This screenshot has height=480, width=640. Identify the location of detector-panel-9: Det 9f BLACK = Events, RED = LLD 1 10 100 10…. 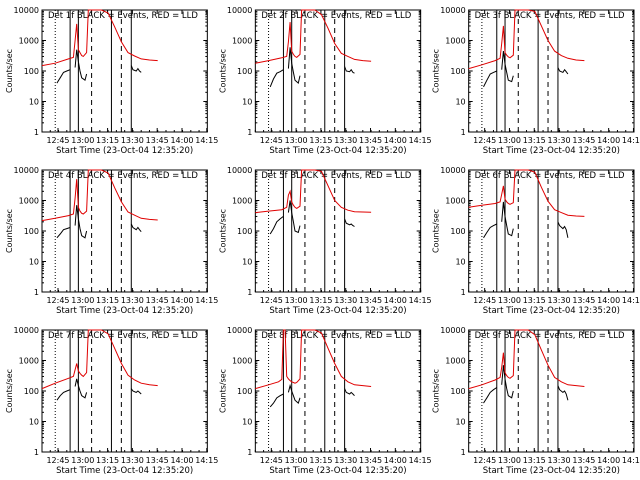
(536, 401).